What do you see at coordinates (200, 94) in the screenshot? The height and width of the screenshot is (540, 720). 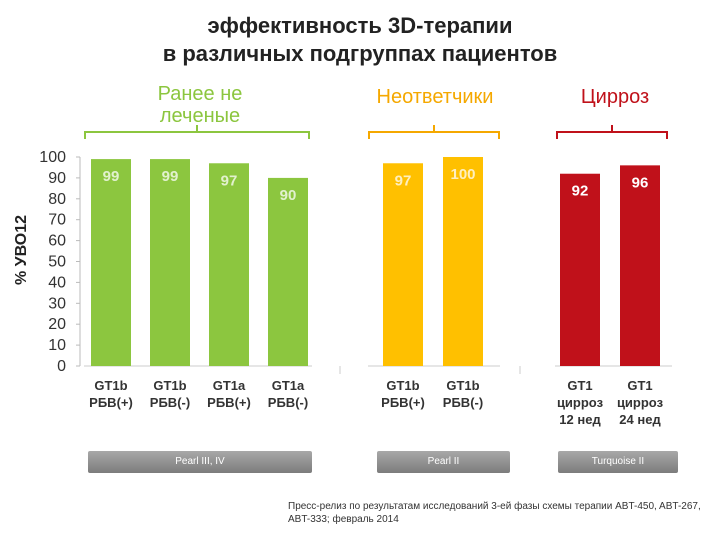 I see `group-label-line-1: Ранее не` at bounding box center [200, 94].